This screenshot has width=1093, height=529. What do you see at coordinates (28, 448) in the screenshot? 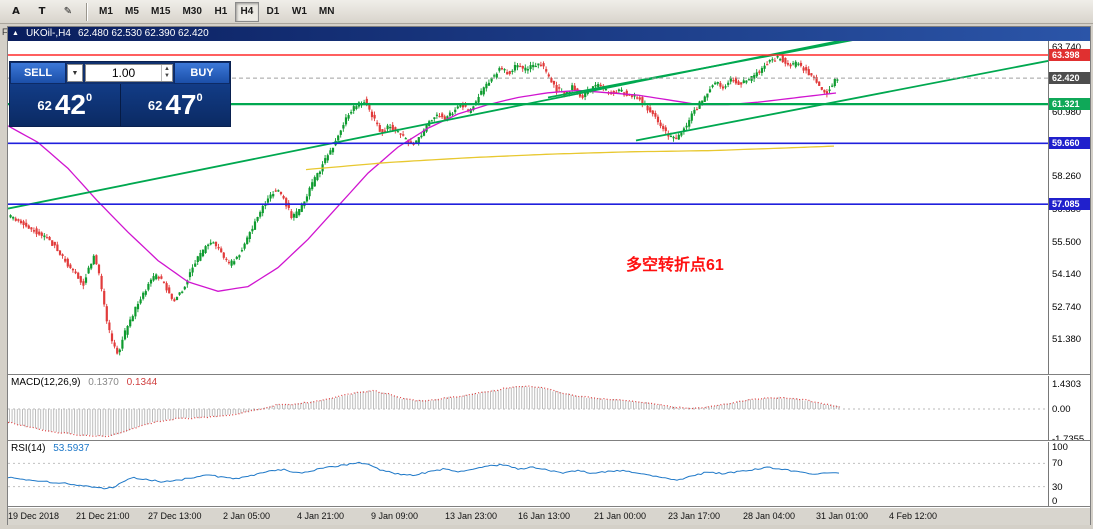
I see `rsi-indicator-name: RSI(14)` at bounding box center [28, 448].